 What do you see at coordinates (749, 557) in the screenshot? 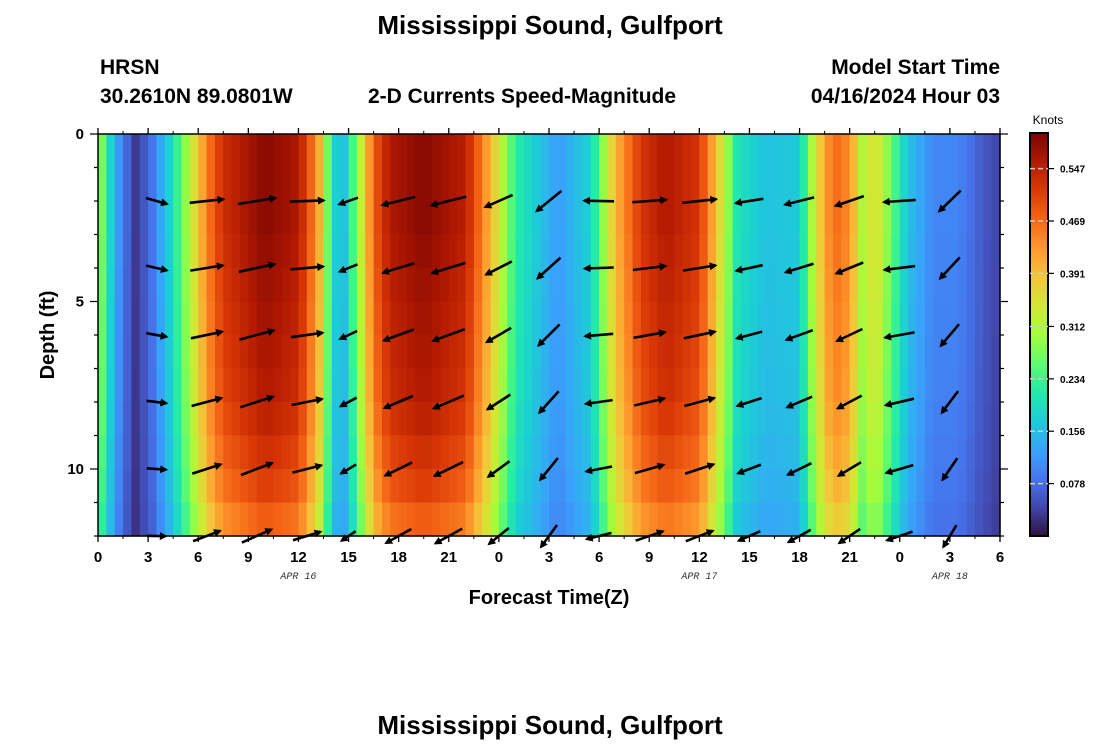
I see `x-tick-label: 15` at bounding box center [749, 557].